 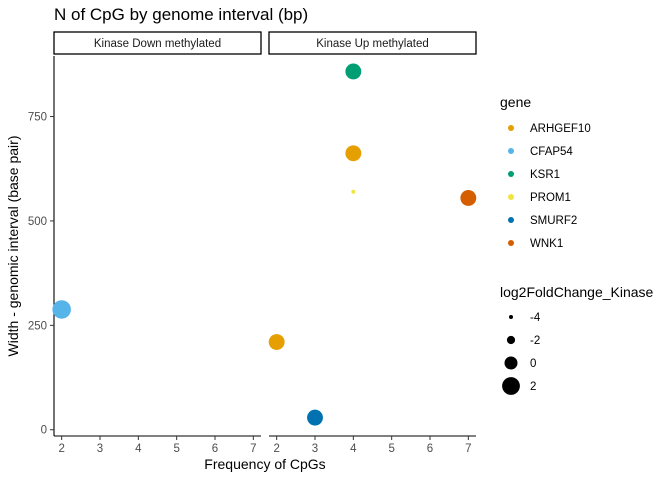 What do you see at coordinates (535, 318) in the screenshot?
I see `size-legend-label: -4` at bounding box center [535, 318].